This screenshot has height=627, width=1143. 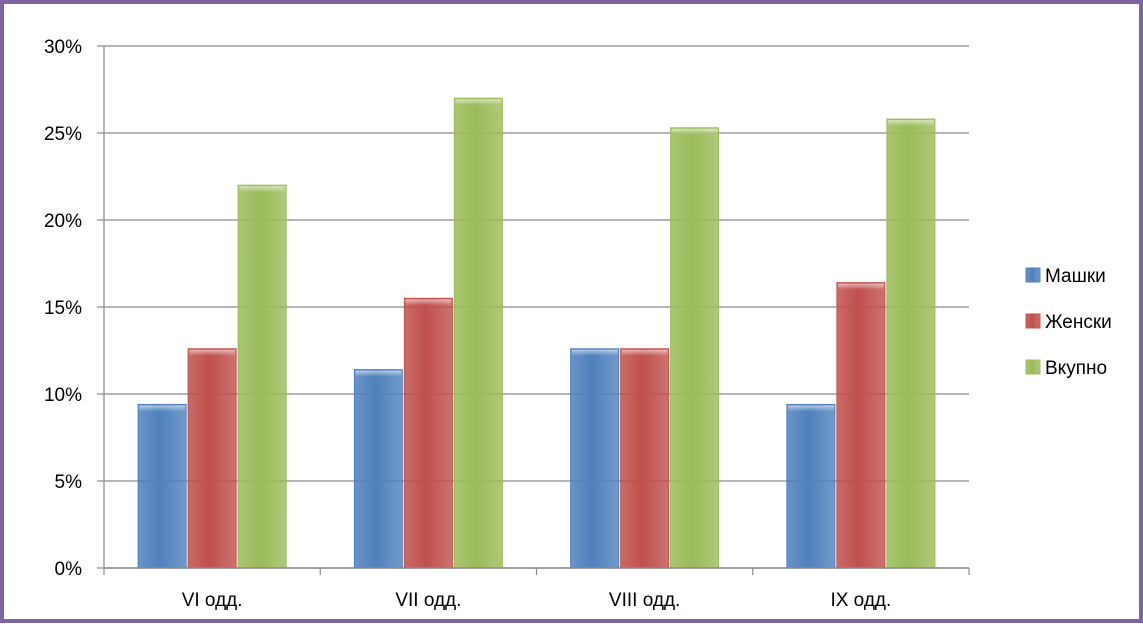 I want to click on legend-swatch-женски, so click(x=1033, y=321).